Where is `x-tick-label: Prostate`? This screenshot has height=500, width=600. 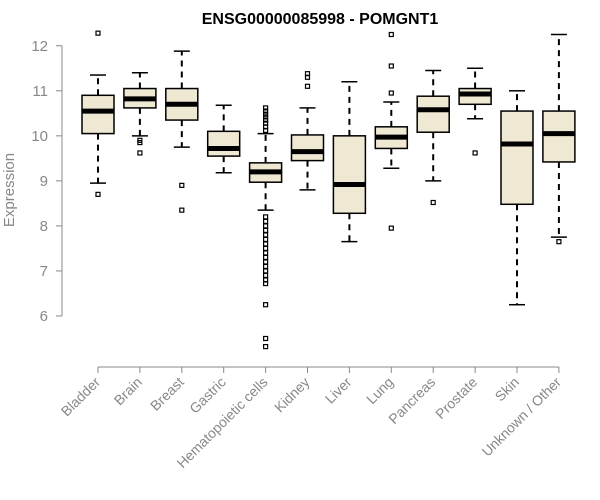
x-tick-label: Prostate is located at coordinates (456, 398).